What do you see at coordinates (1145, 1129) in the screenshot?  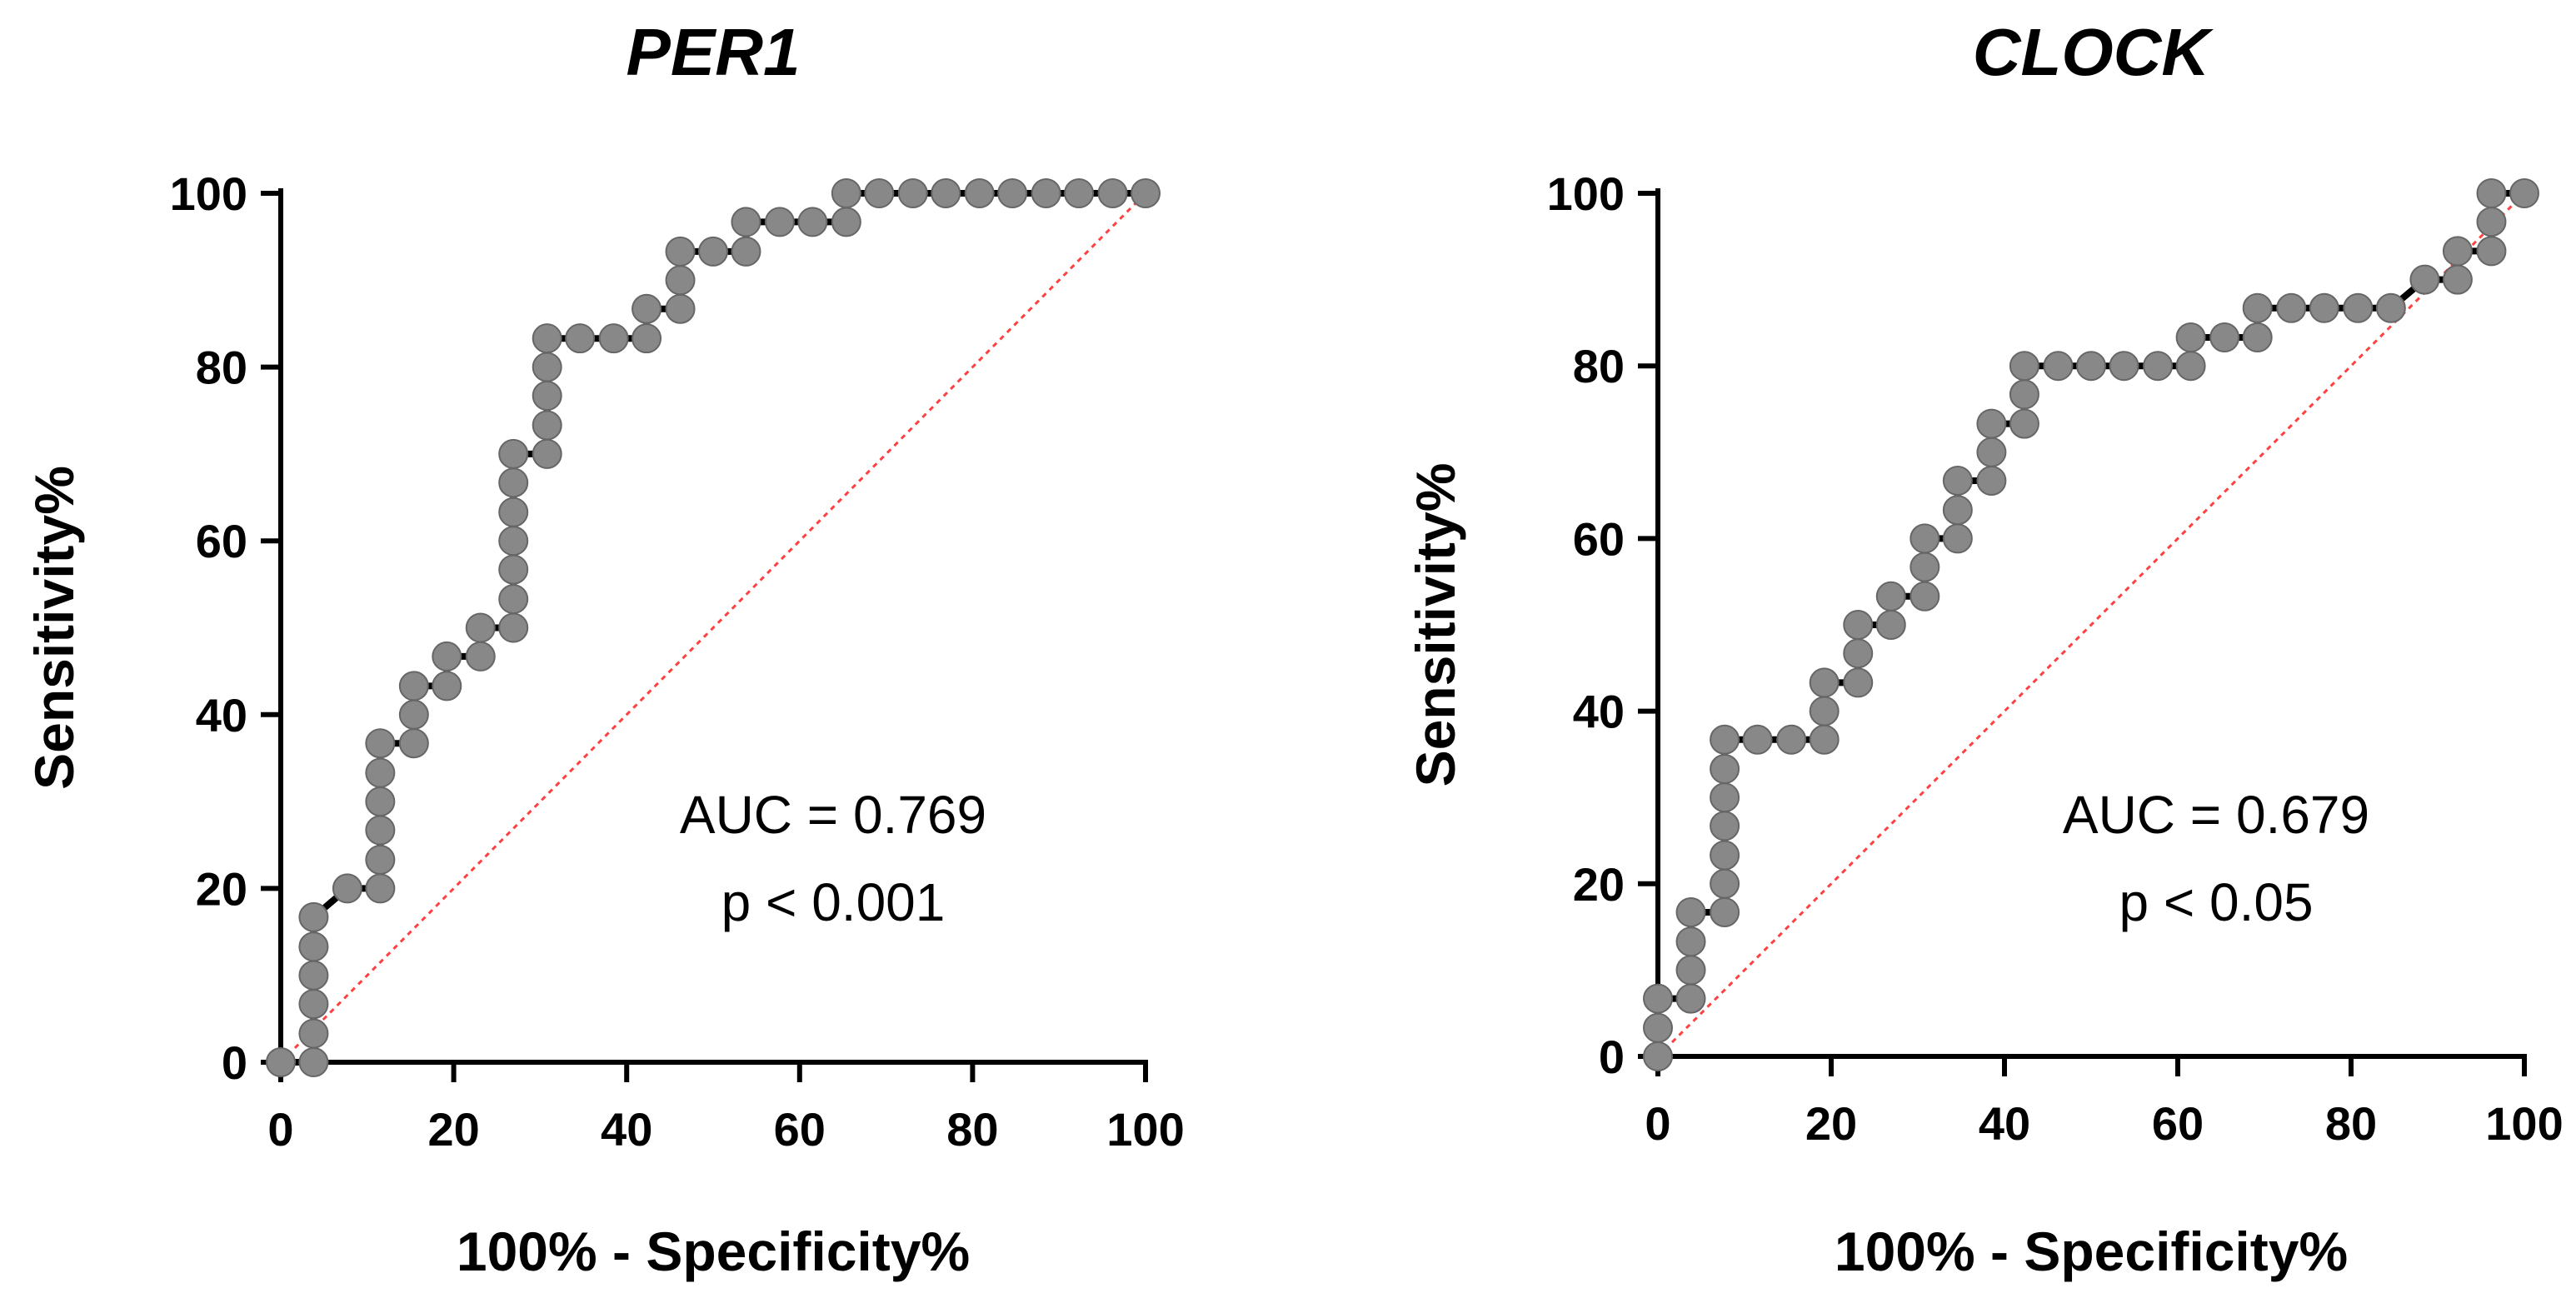 I see `x-tick-label: 100` at bounding box center [1145, 1129].